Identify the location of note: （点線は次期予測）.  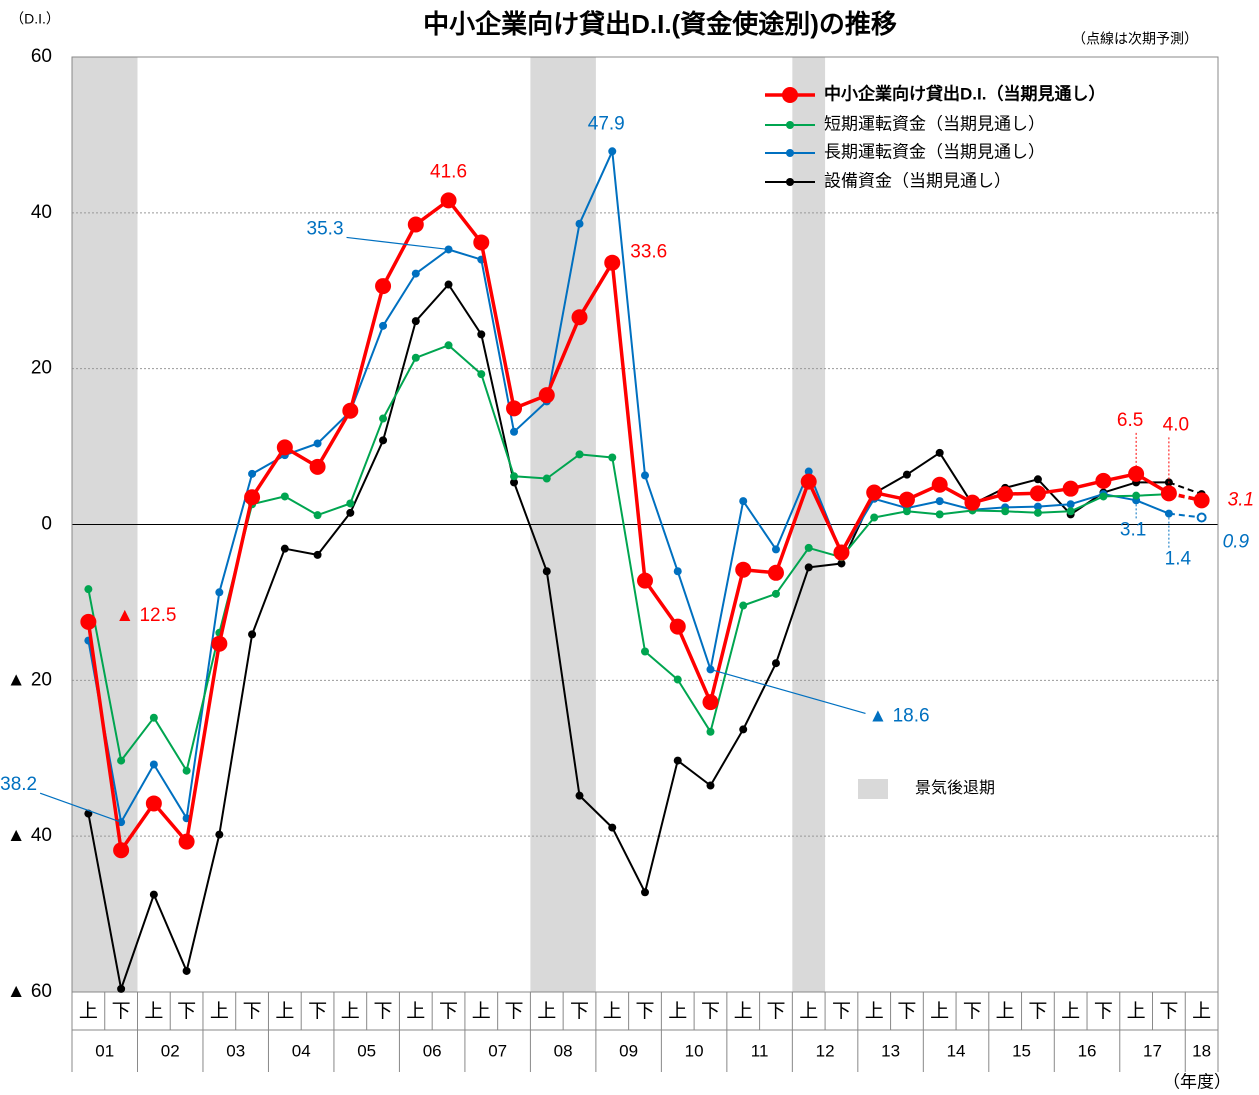
(1135, 39).